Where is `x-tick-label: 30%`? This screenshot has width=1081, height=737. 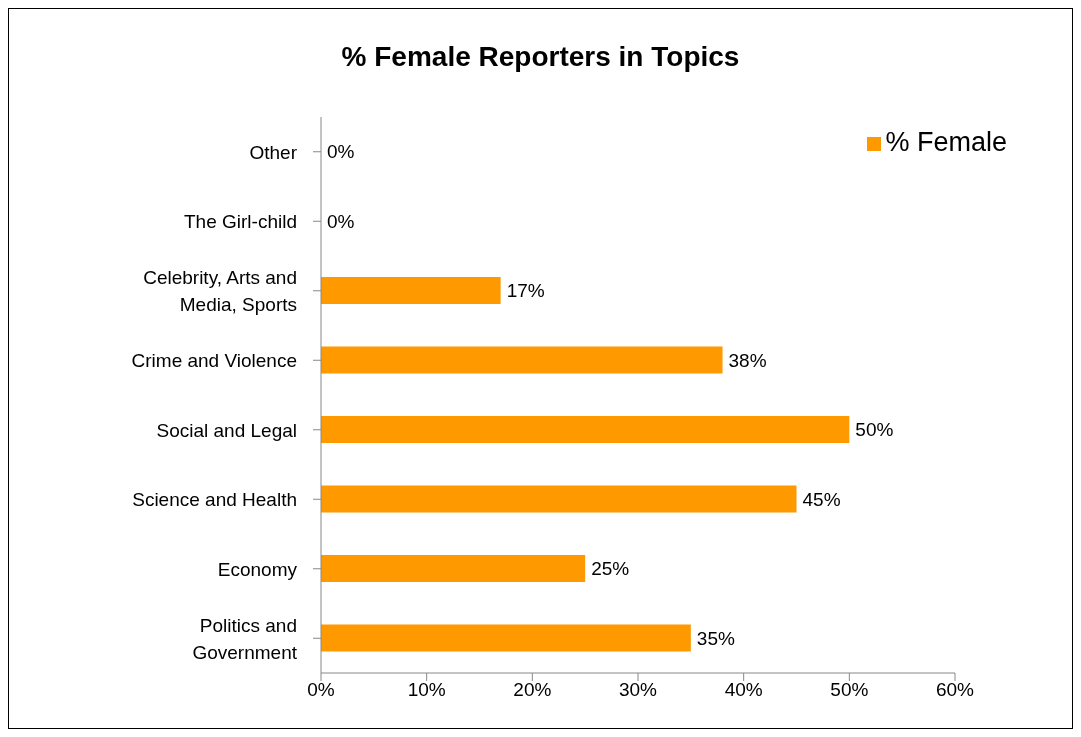 x-tick-label: 30% is located at coordinates (638, 690).